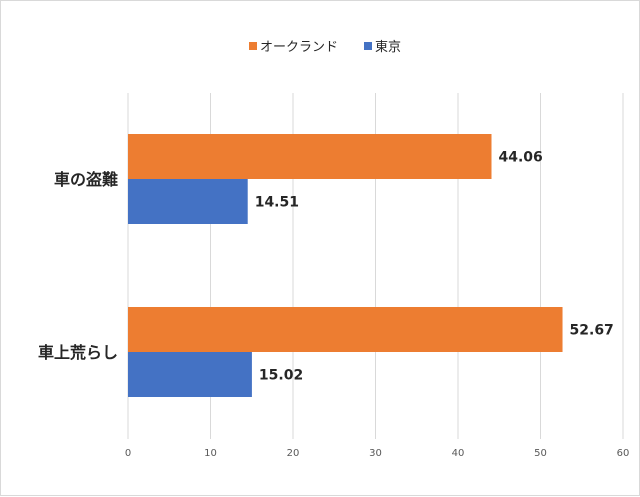 Image resolution: width=640 pixels, height=497 pixels. I want to click on x-tick-label: 0, so click(128, 453).